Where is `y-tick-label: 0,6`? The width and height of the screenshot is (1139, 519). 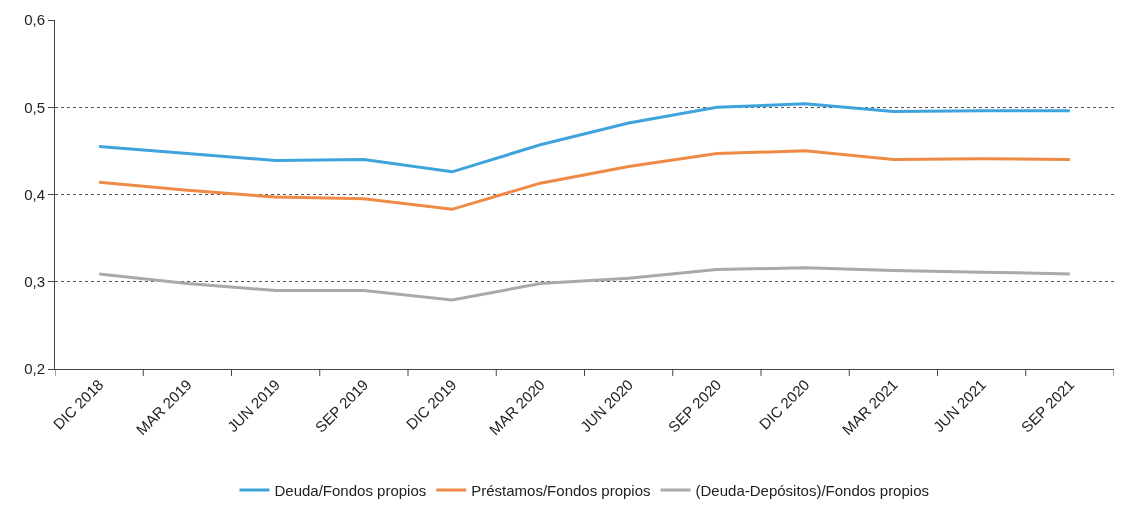
y-tick-label: 0,6 is located at coordinates (34, 20).